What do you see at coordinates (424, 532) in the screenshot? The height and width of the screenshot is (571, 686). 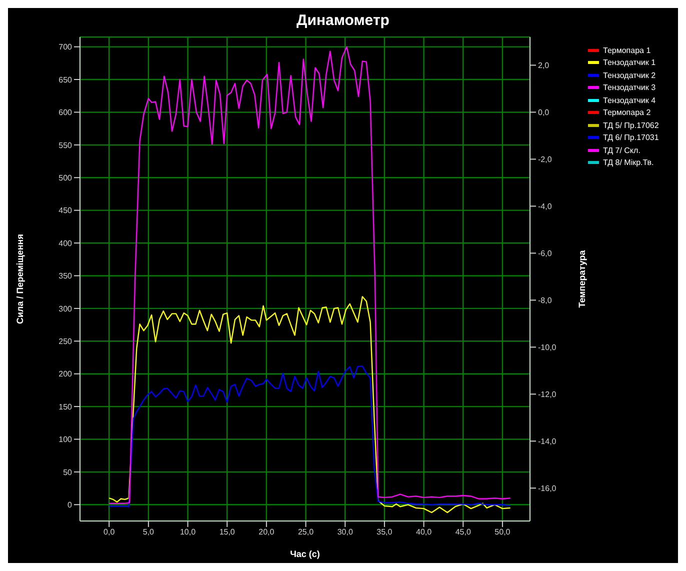 I see `x-tick-label: 40,0` at bounding box center [424, 532].